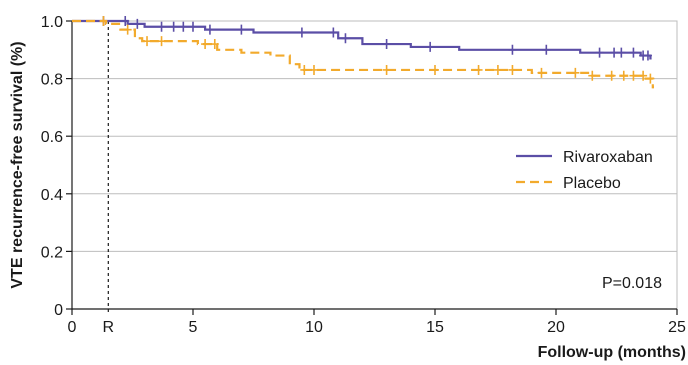 The height and width of the screenshot is (365, 688). Describe the element at coordinates (58, 310) in the screenshot. I see `y-tick-label: 0` at that location.